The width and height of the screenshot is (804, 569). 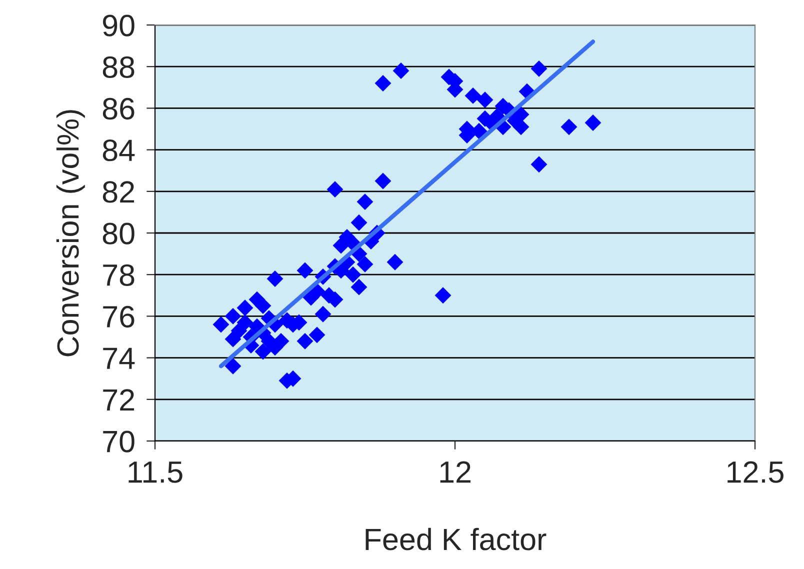 I want to click on x-tick-label: 12.5, so click(x=756, y=472).